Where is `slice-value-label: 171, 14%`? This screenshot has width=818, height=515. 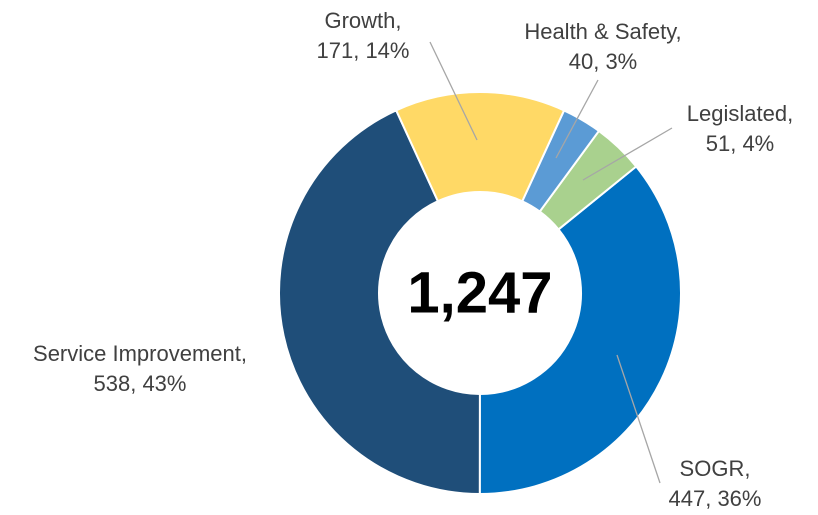
slice-value-label: 171, 14% is located at coordinates (363, 50).